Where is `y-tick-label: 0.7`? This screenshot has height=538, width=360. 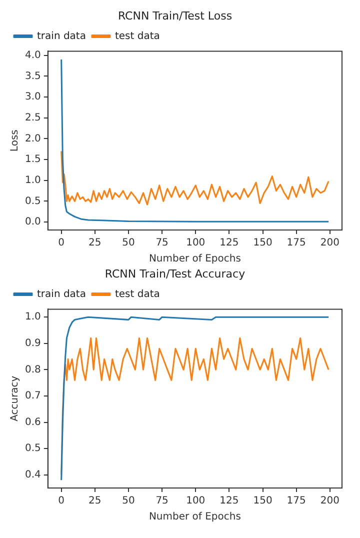
y-tick-label: 0.7 is located at coordinates (32, 396).